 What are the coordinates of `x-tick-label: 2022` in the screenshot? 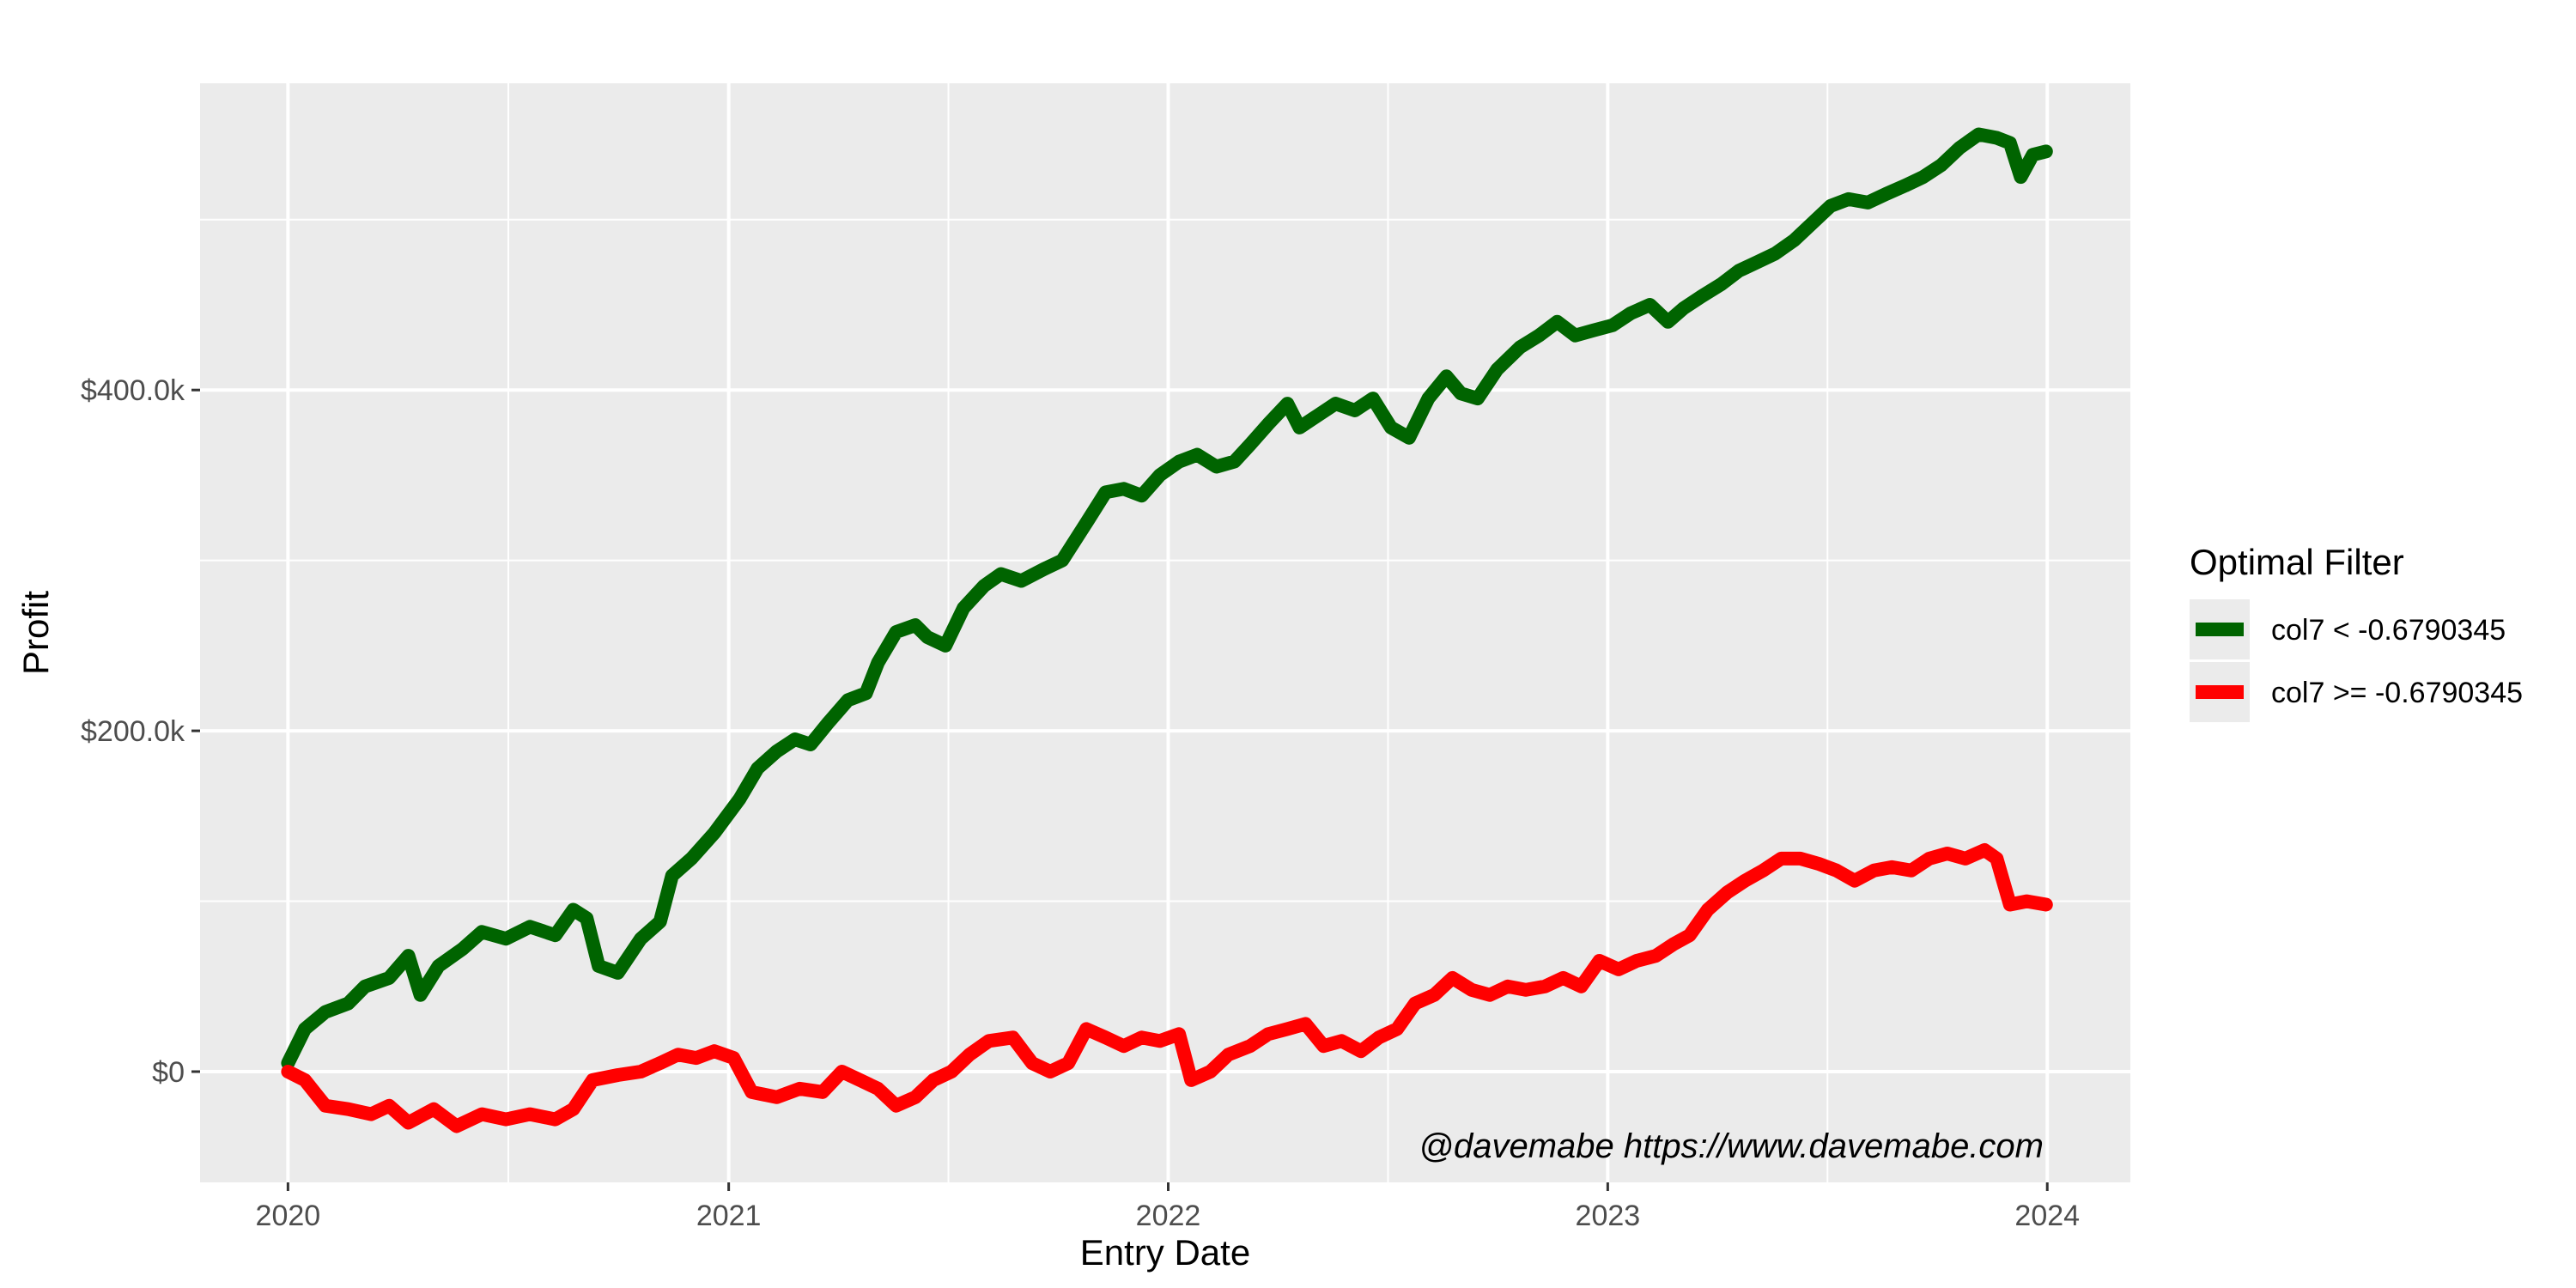 It's located at (1169, 1216).